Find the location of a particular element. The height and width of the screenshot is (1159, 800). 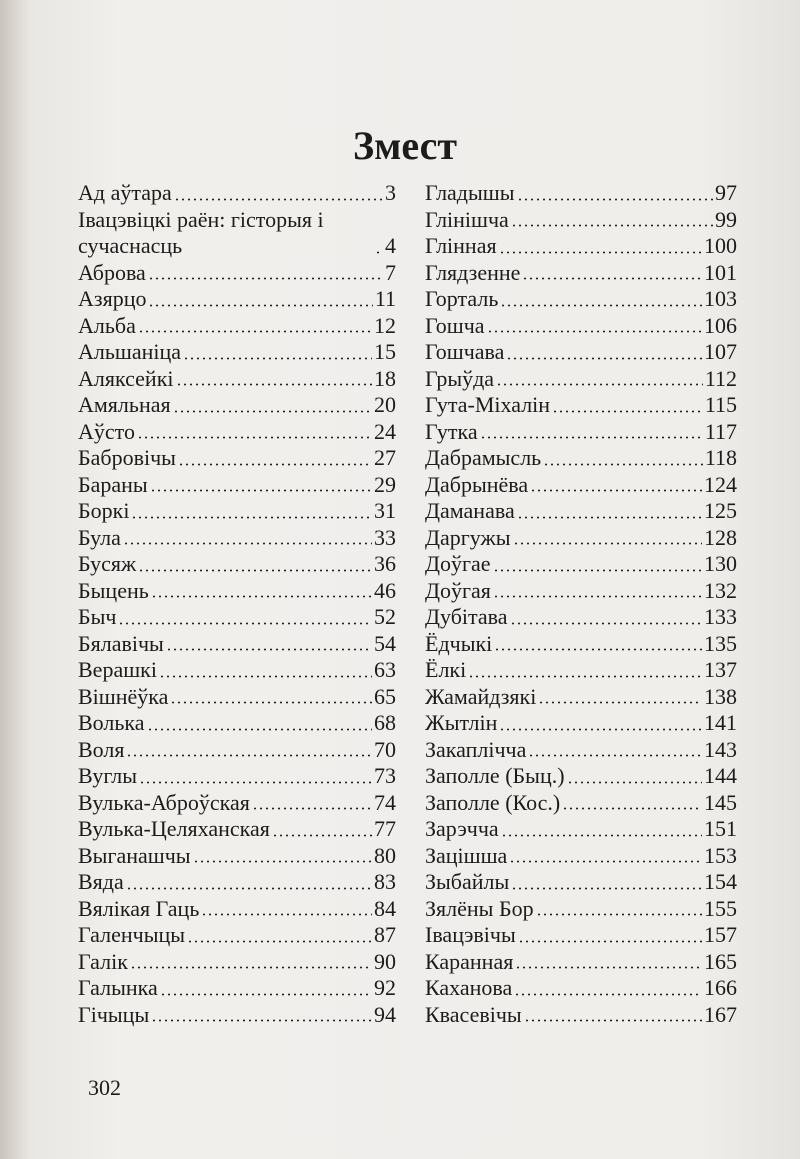

toc-entry: Доўгае 130 is located at coordinates (581, 564).